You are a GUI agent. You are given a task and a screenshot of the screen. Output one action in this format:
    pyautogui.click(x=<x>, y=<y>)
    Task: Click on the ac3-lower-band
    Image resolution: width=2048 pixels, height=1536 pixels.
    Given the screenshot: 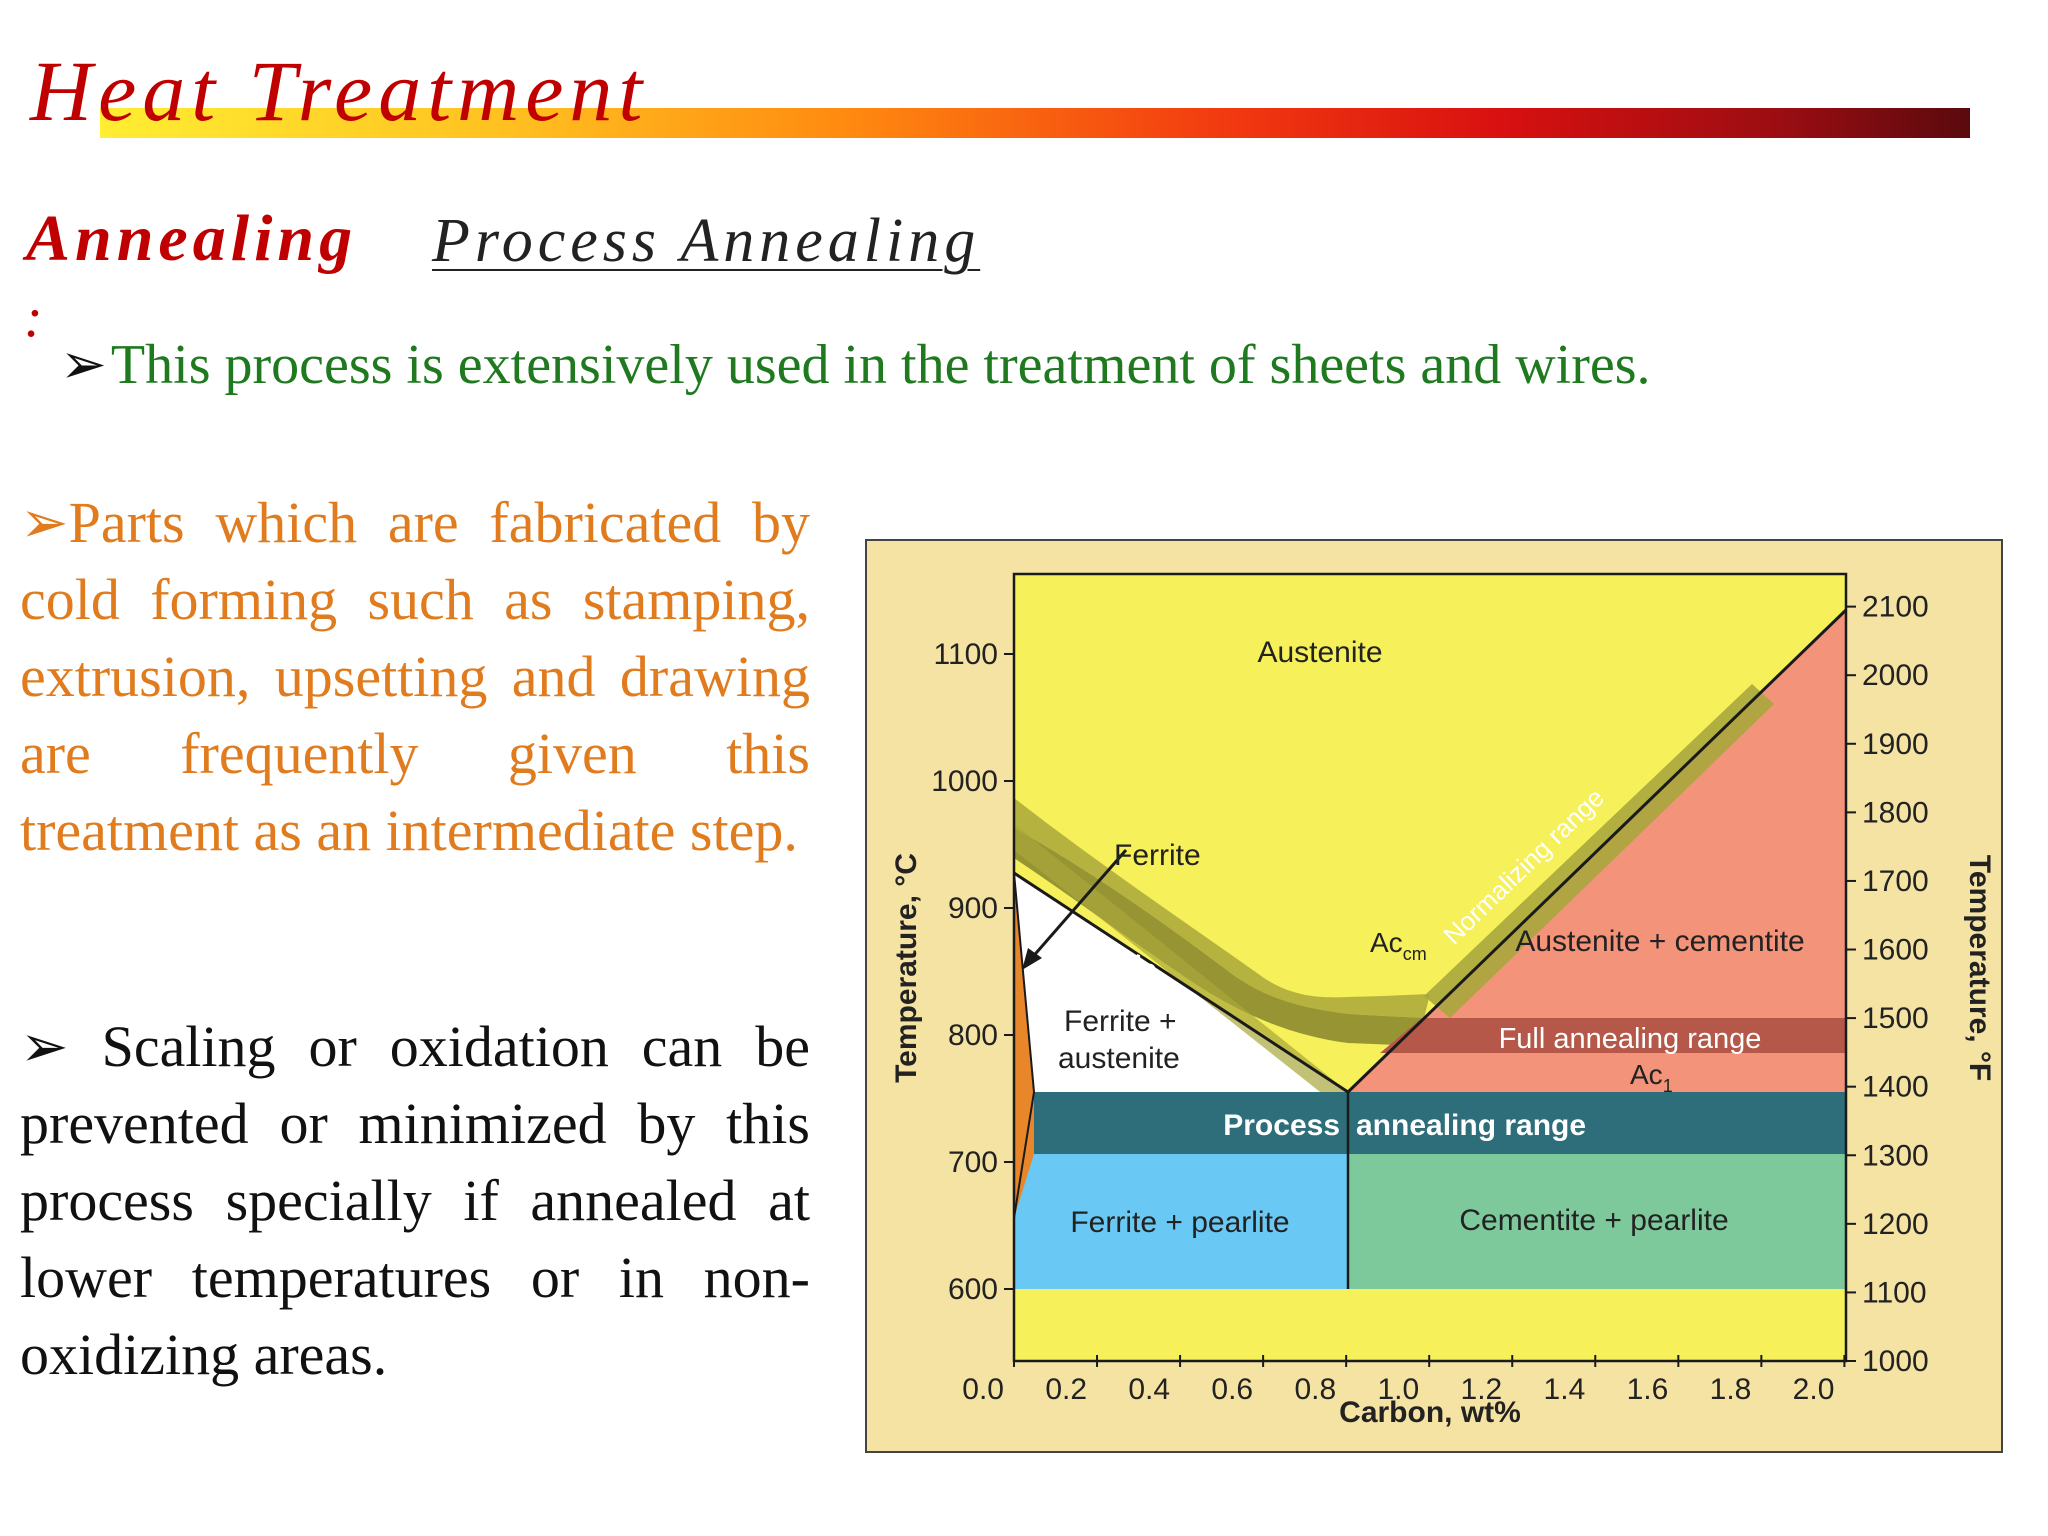 What is the action you would take?
    pyautogui.click(x=1181, y=969)
    